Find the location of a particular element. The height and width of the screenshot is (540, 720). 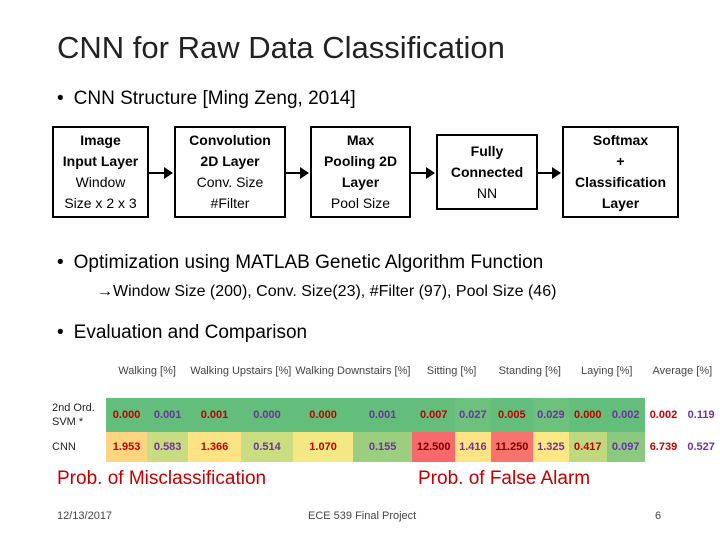

box-conv-line3: Conv. Size is located at coordinates (230, 182).